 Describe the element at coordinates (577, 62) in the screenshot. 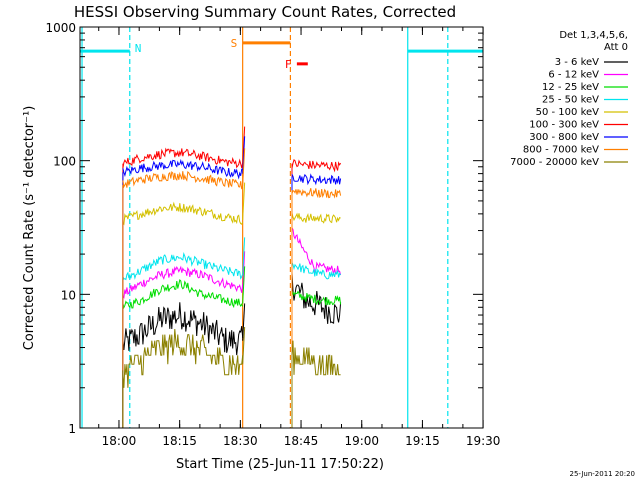

I see `legend-label-0: 3 - 6 keV` at that location.